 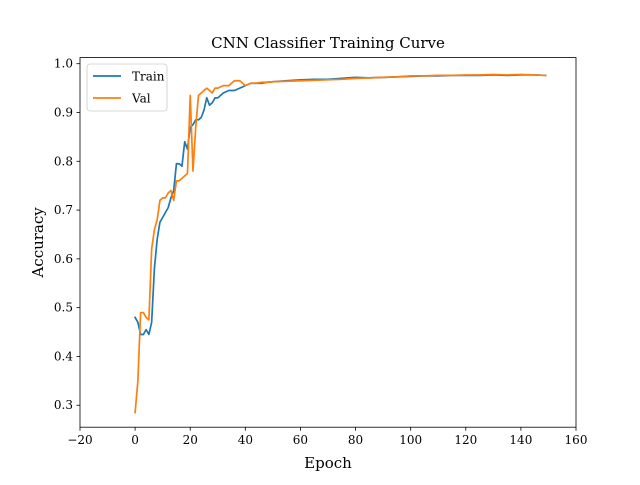 What do you see at coordinates (245, 440) in the screenshot?
I see `x-tick-label: 40` at bounding box center [245, 440].